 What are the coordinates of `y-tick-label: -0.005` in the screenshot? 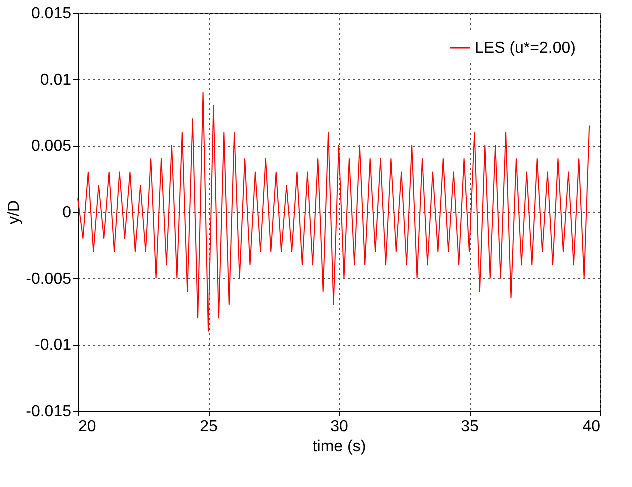 It's located at (49, 279).